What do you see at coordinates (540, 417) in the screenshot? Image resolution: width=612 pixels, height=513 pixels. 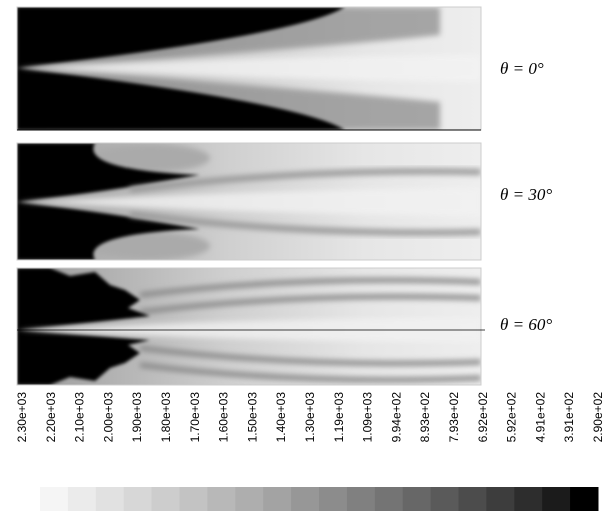 I see `colorbar-label: 4.91e+02` at bounding box center [540, 417].